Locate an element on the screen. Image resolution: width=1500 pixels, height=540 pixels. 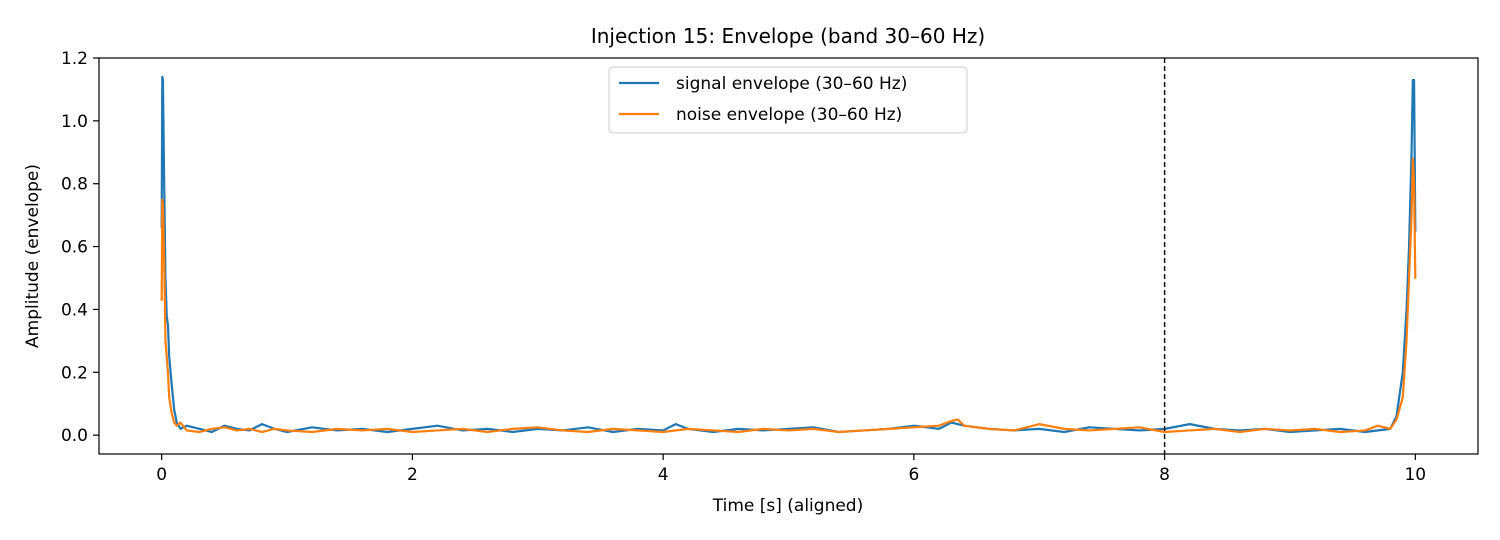
y-tick-label: 0.8 is located at coordinates (74, 185).